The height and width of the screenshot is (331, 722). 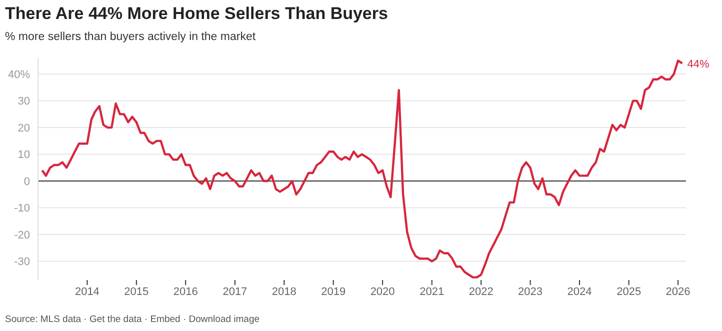 I want to click on x-tick-label: 2019, so click(x=333, y=292).